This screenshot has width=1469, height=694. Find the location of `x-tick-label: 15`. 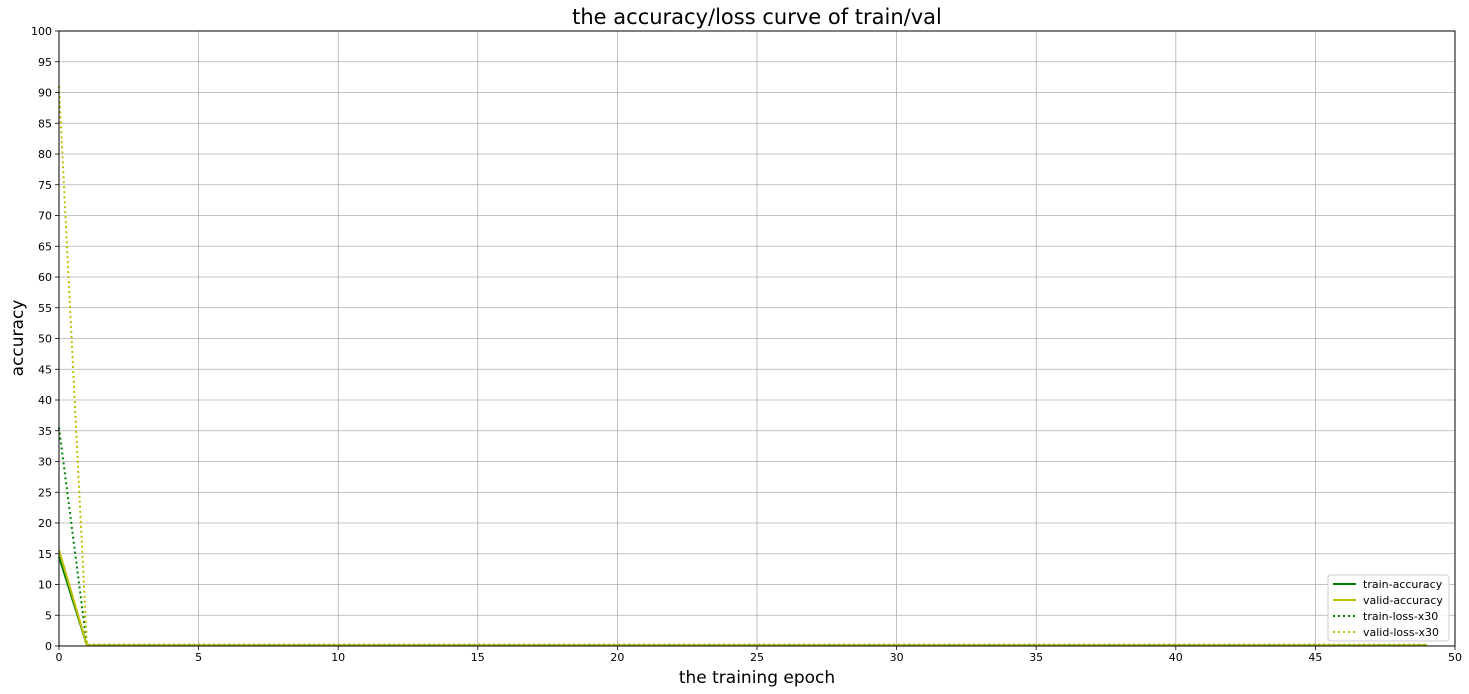

x-tick-label: 15 is located at coordinates (478, 657).